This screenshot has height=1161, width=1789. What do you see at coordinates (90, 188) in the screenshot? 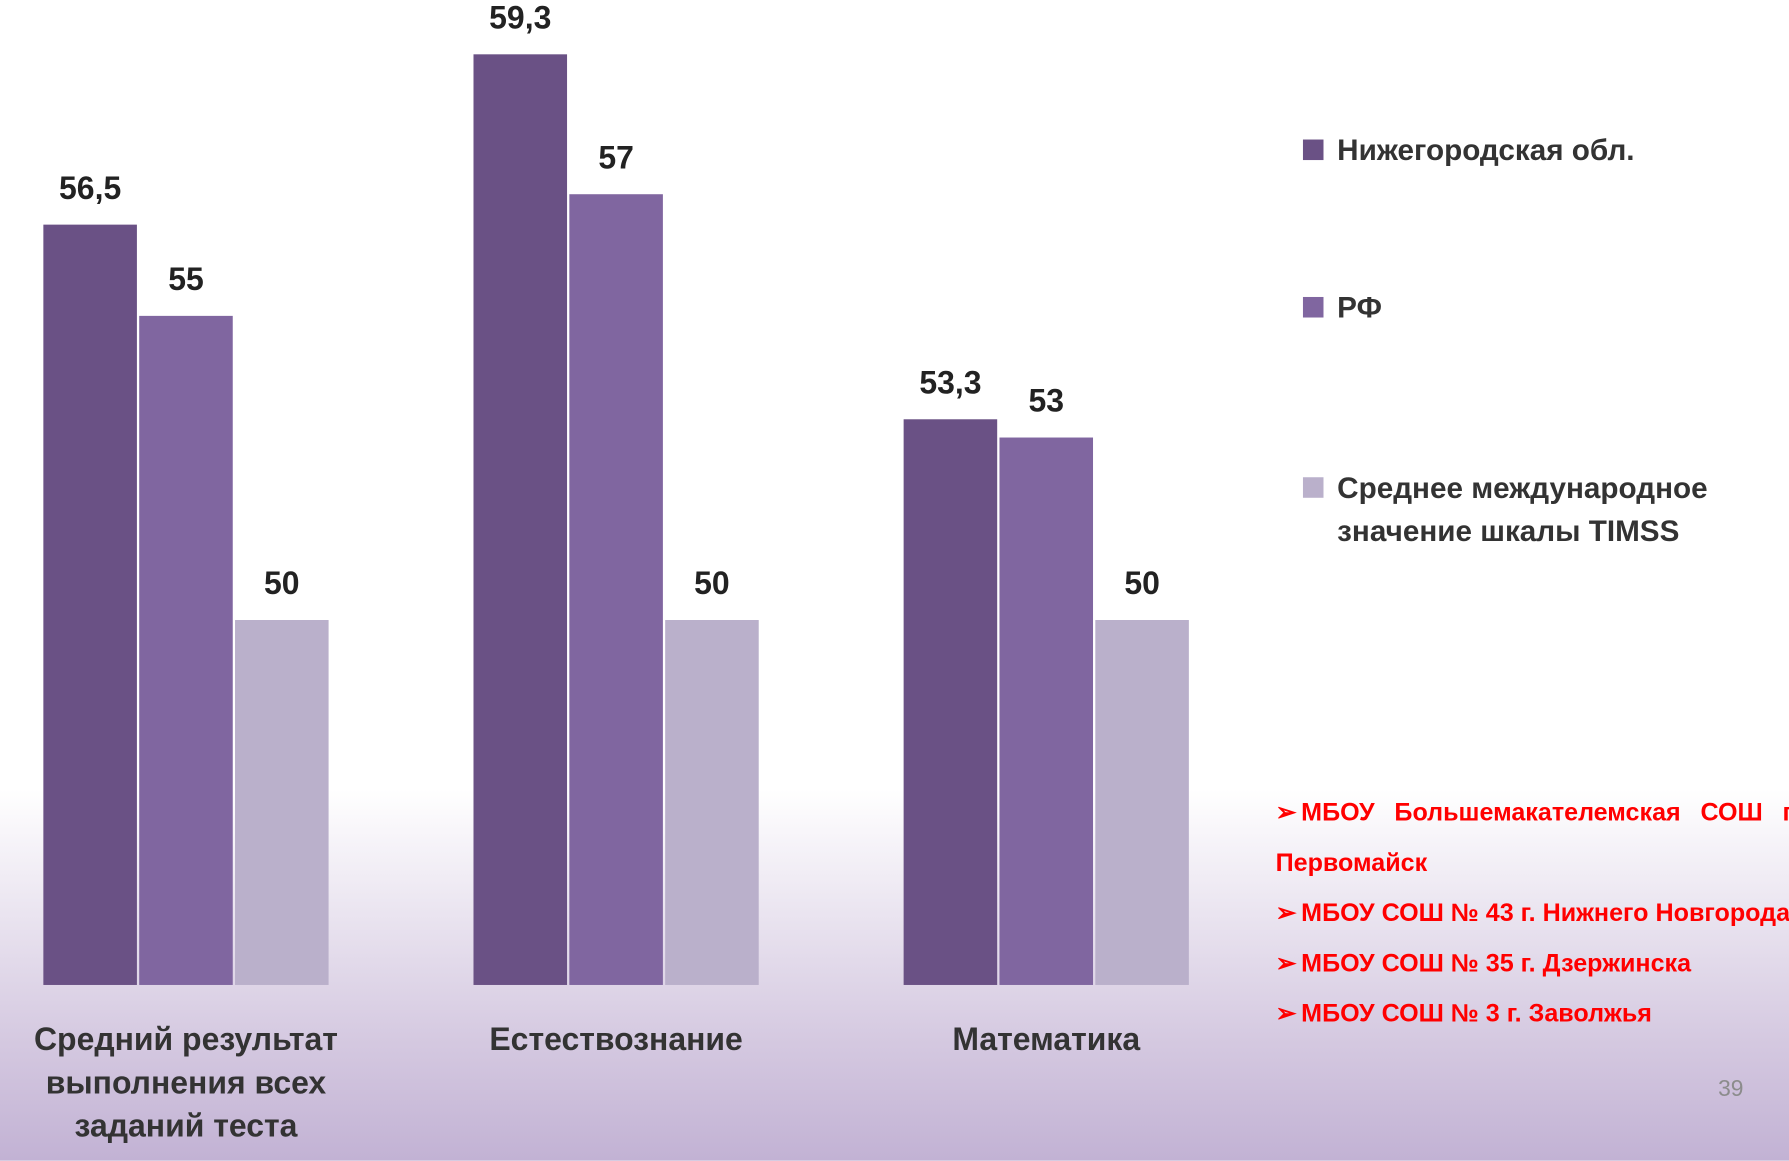
I see `value-label: 56,5` at bounding box center [90, 188].